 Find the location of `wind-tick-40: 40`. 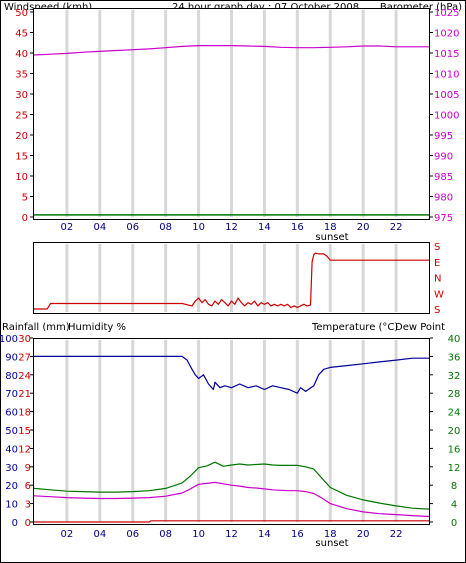

wind-tick-40: 40 is located at coordinates (21, 54).